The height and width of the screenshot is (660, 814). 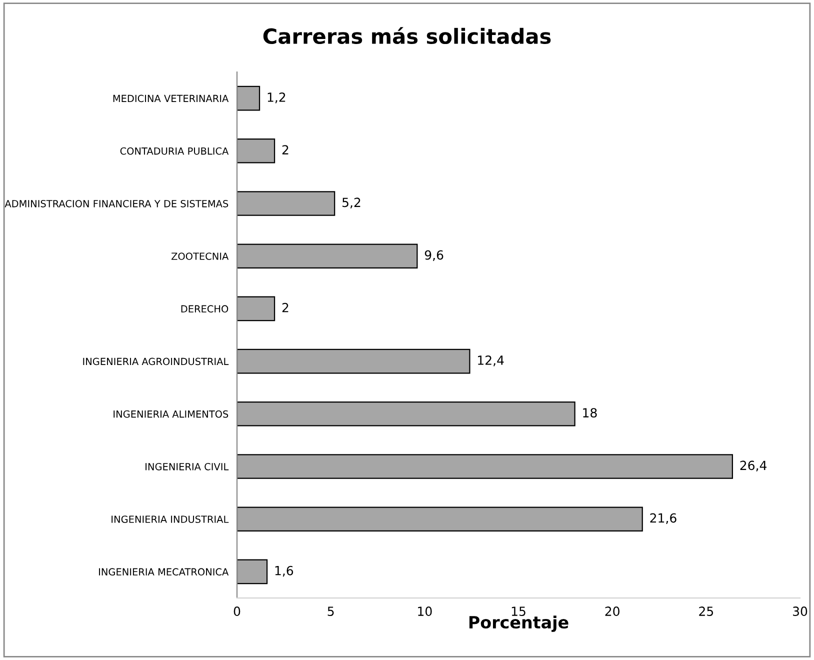 What do you see at coordinates (171, 414) in the screenshot?
I see `y-tick-label: INGENIERIA ALIMENTOS` at bounding box center [171, 414].